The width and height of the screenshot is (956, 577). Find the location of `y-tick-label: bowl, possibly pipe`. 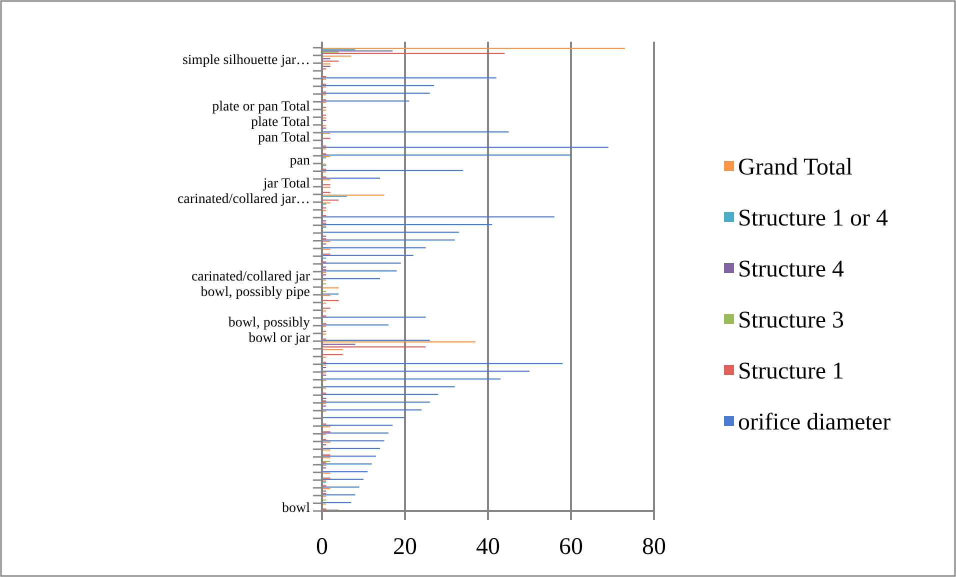

y-tick-label: bowl, possibly pipe is located at coordinates (255, 292).